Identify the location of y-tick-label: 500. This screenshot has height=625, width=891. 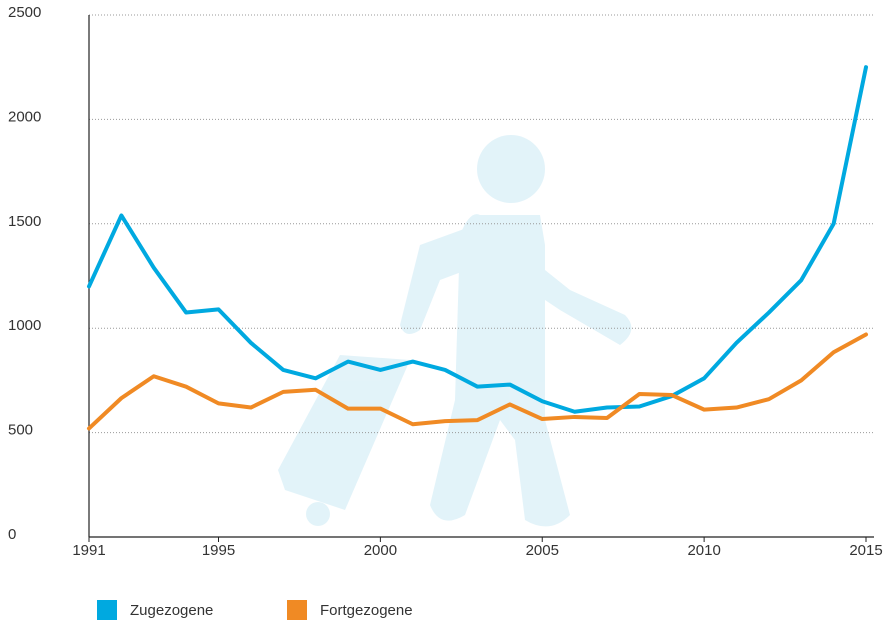
(20, 430).